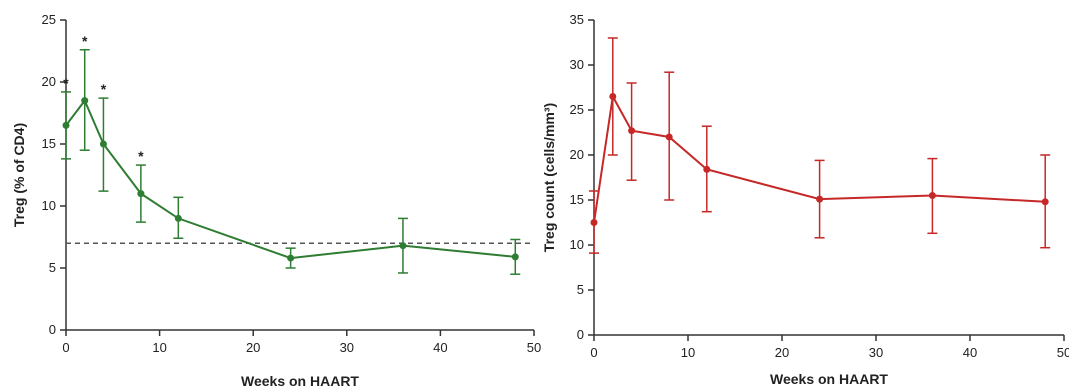 The image size is (1069, 390). I want to click on y-axis-title: Treg (% of CD4), so click(19, 175).